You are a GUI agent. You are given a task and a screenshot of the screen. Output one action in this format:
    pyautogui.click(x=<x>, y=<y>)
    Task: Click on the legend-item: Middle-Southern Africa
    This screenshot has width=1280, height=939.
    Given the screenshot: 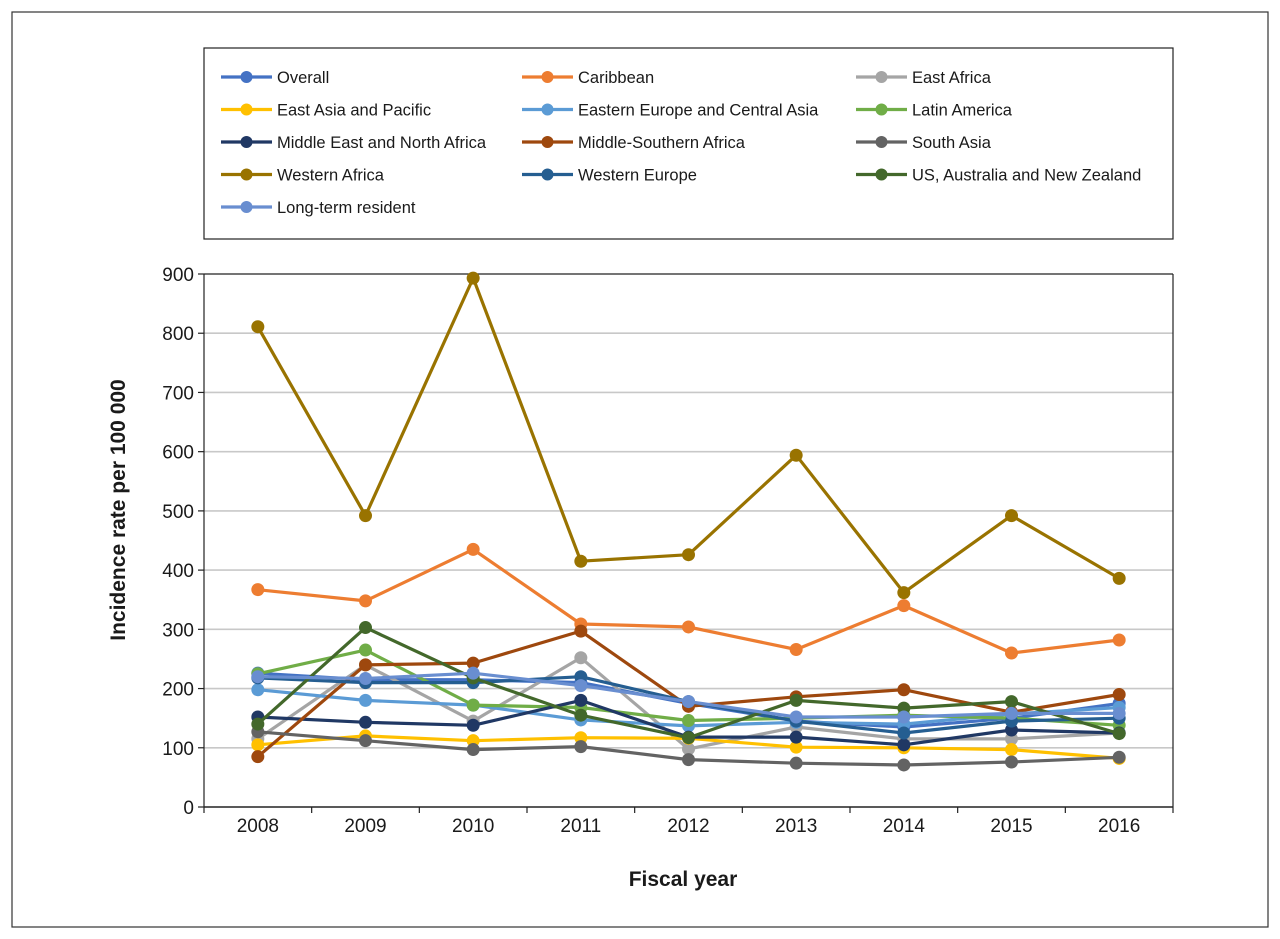 What is the action you would take?
    pyautogui.click(x=634, y=143)
    